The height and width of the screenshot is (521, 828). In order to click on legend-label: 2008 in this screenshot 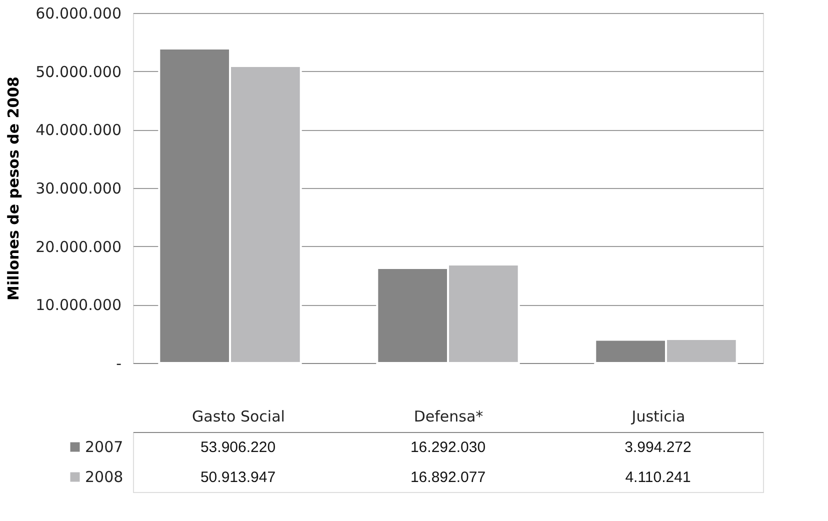, I will do `click(104, 477)`.